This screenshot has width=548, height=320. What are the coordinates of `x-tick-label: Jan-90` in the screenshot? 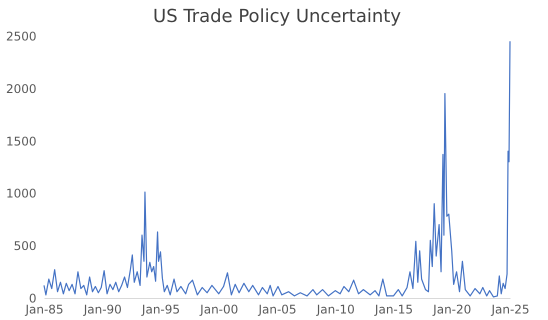 It's located at (102, 309).